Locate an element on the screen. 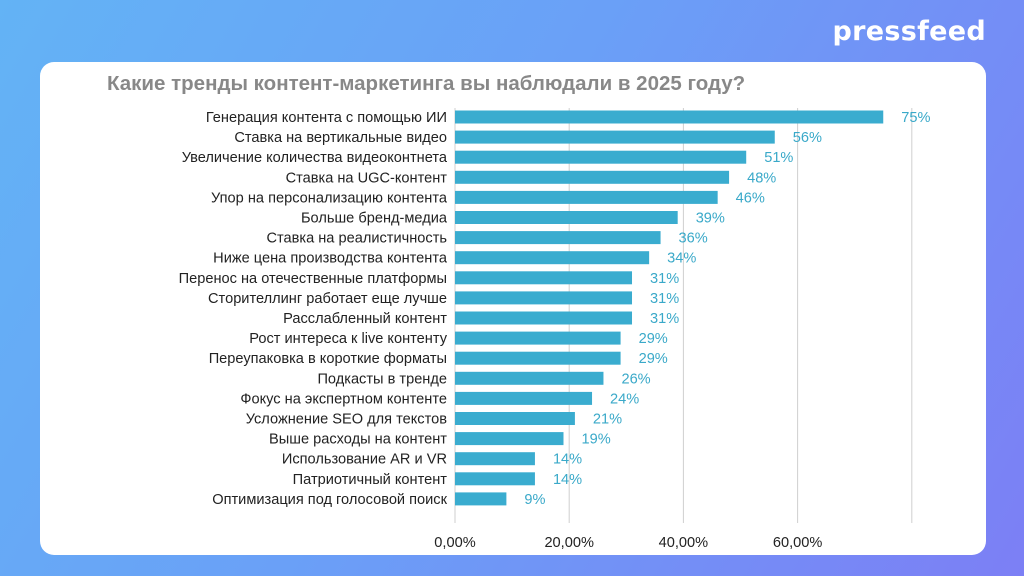 The width and height of the screenshot is (1024, 576). category-label: Расслабленный контент is located at coordinates (365, 319).